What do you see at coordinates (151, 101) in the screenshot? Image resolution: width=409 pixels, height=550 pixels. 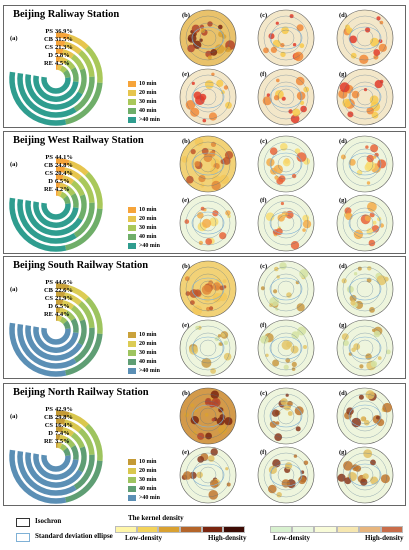 I see `legend-row: 30 min` at bounding box center [151, 101].